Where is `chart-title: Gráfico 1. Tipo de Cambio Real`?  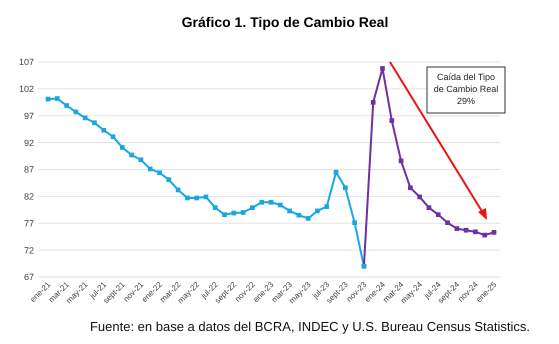
chart-title: Gráfico 1. Tipo de Cambio Real is located at coordinates (285, 22).